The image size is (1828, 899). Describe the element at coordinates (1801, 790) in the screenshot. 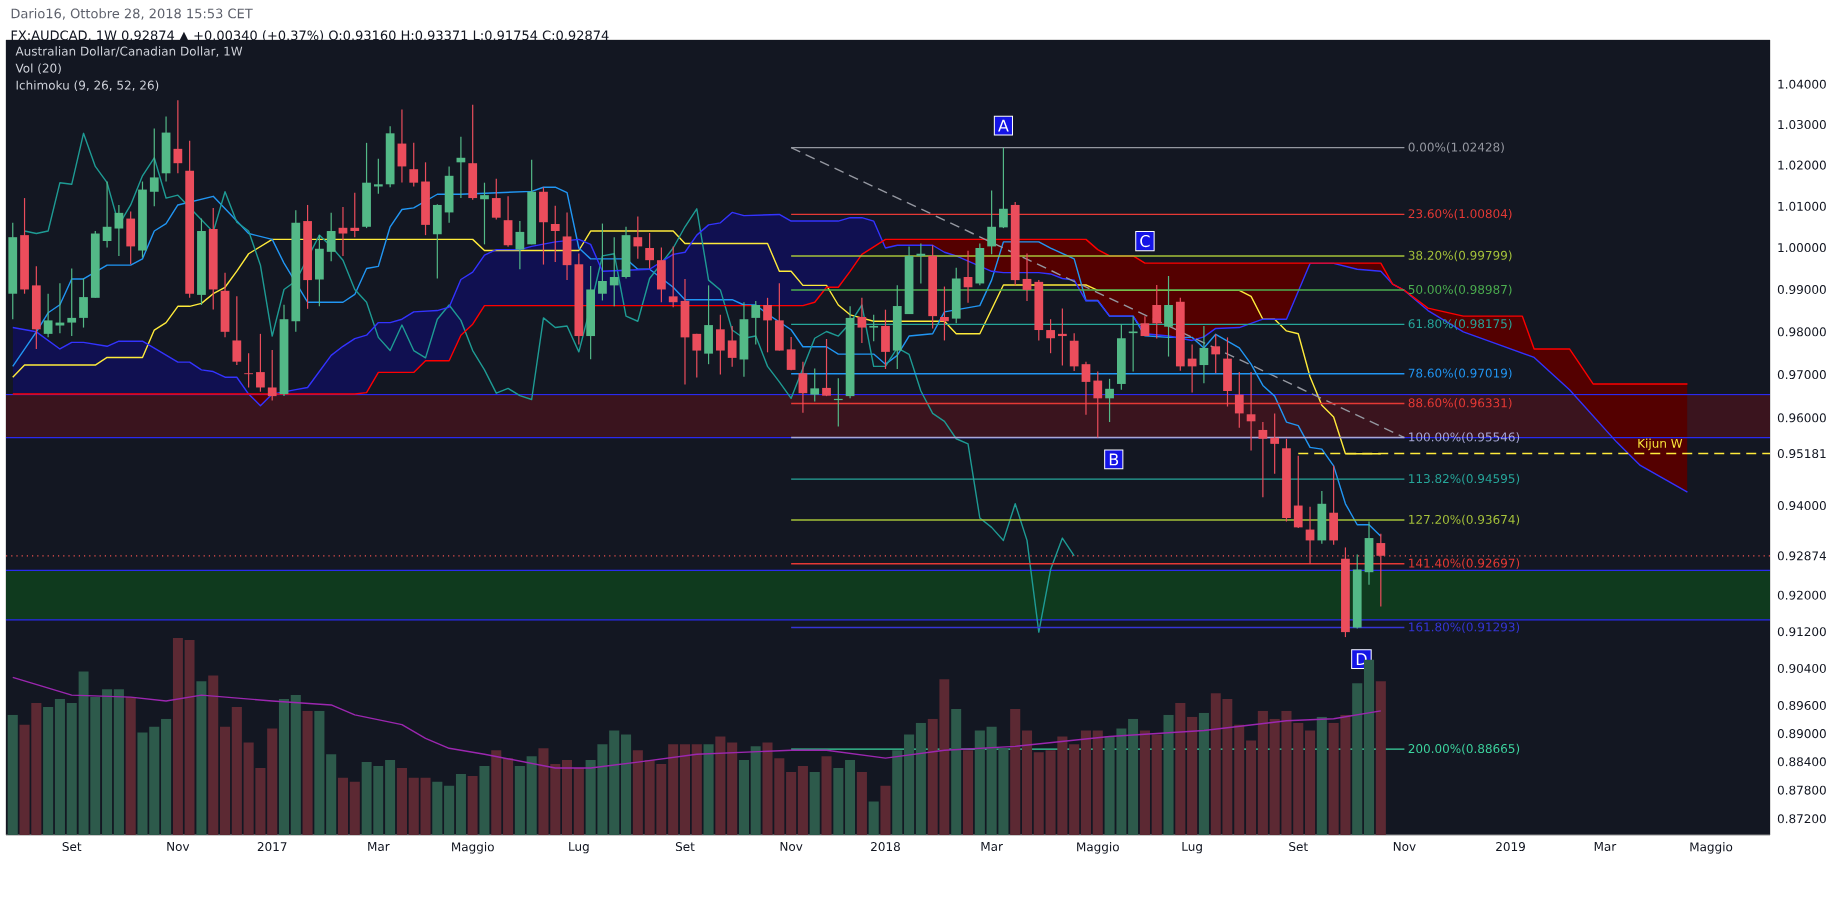

I see `y-tick-label: 0.87800` at that location.